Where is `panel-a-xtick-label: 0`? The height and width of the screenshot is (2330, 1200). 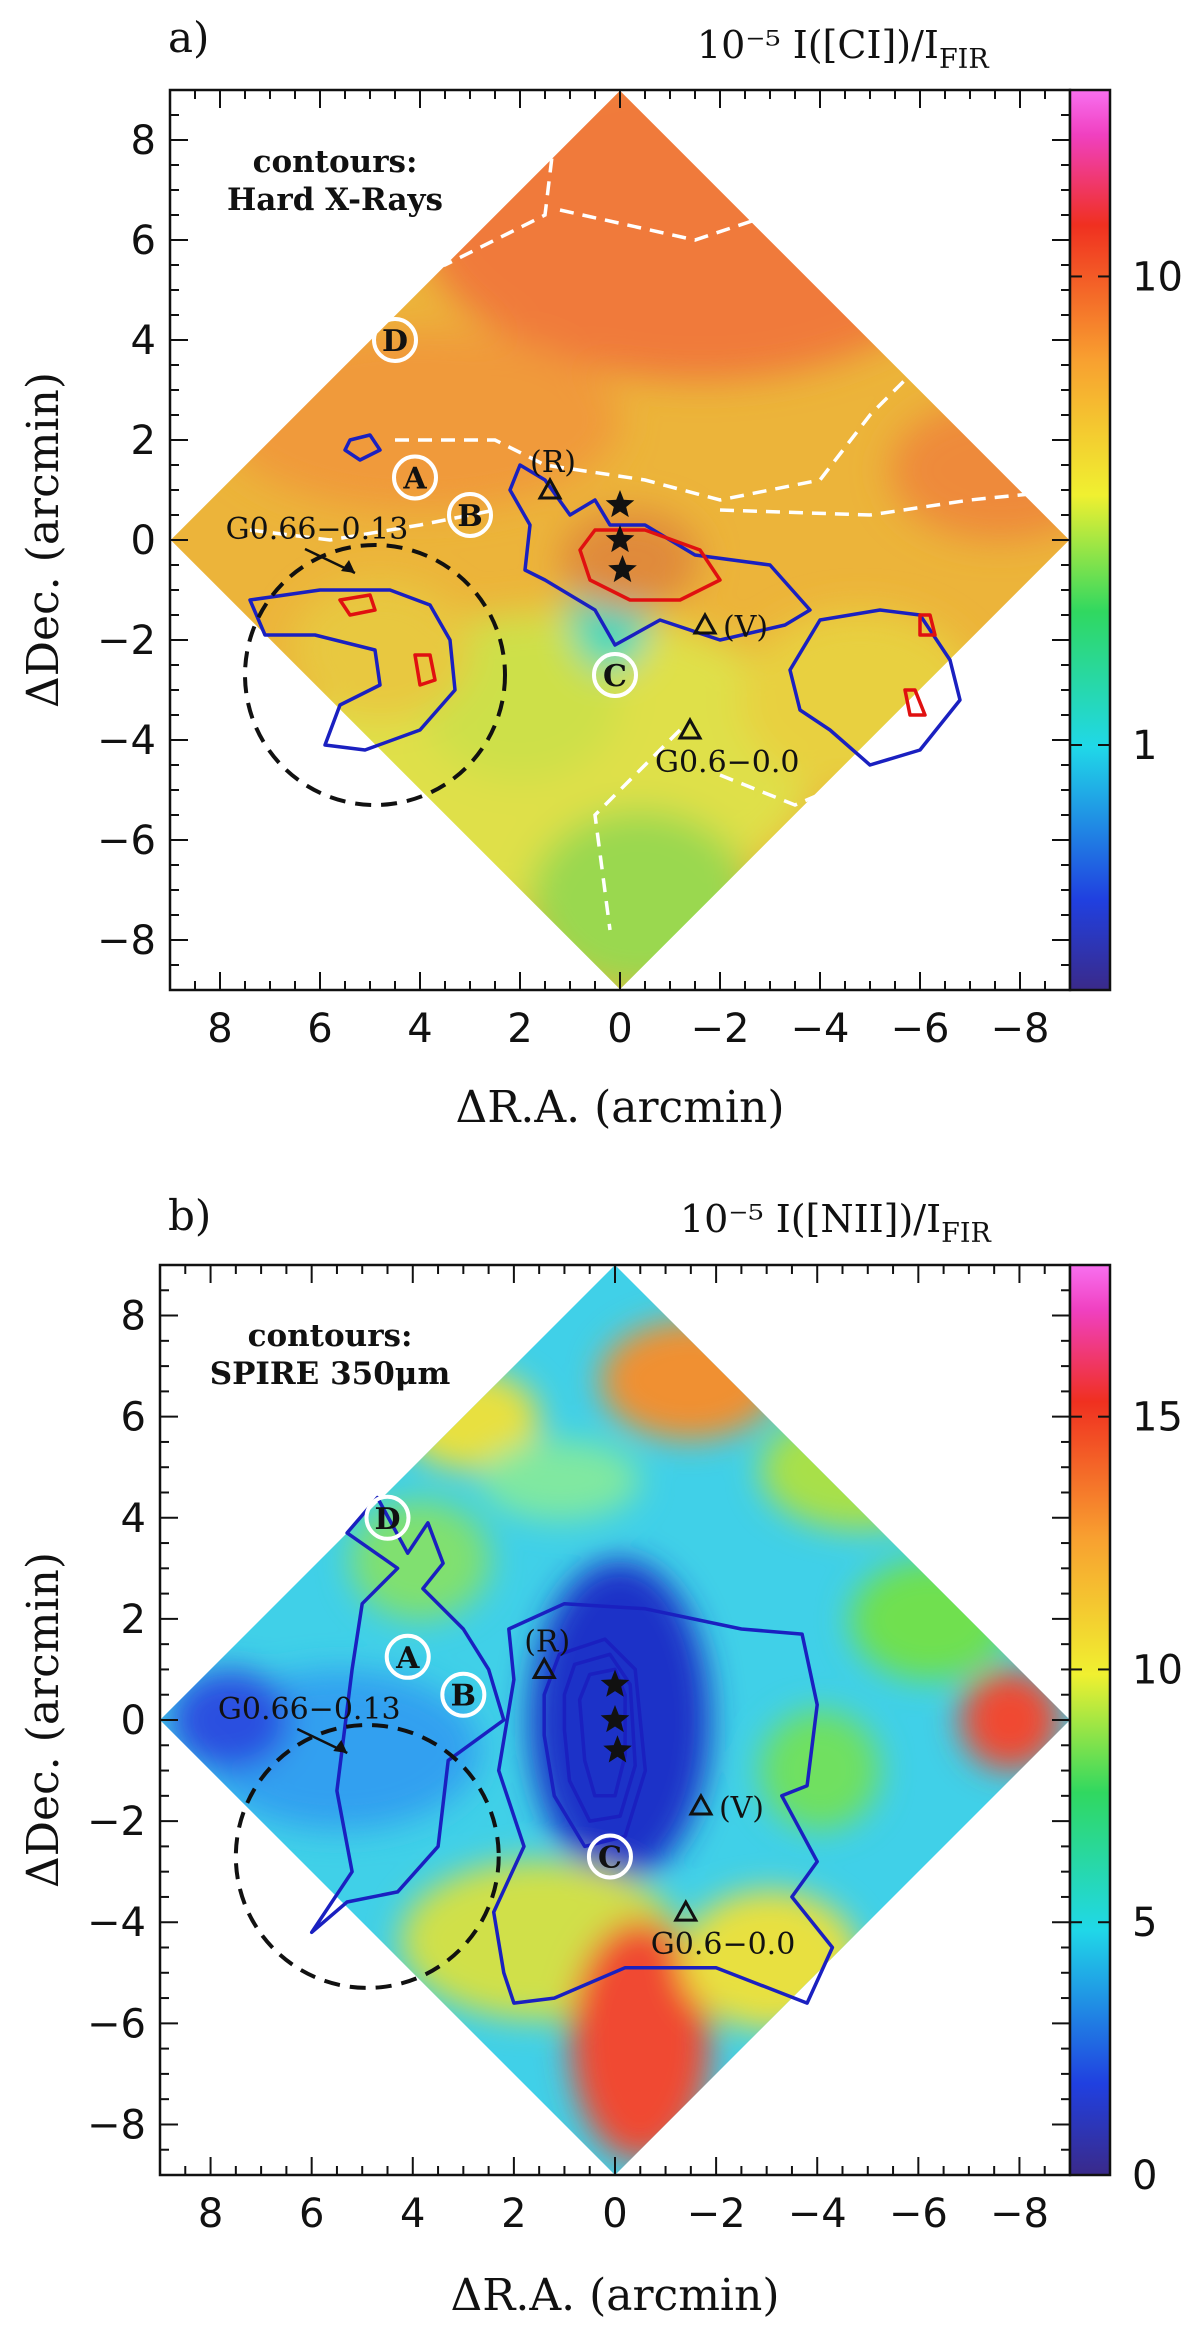
panel-a-xtick-label: 0 is located at coordinates (619, 1029).